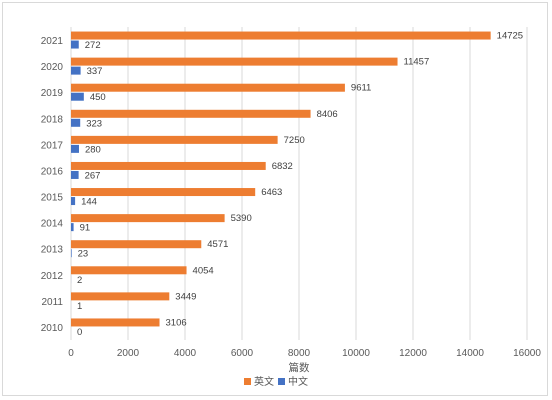 This screenshot has width=552, height=400. I want to click on data-label-english: 14725, so click(510, 36).